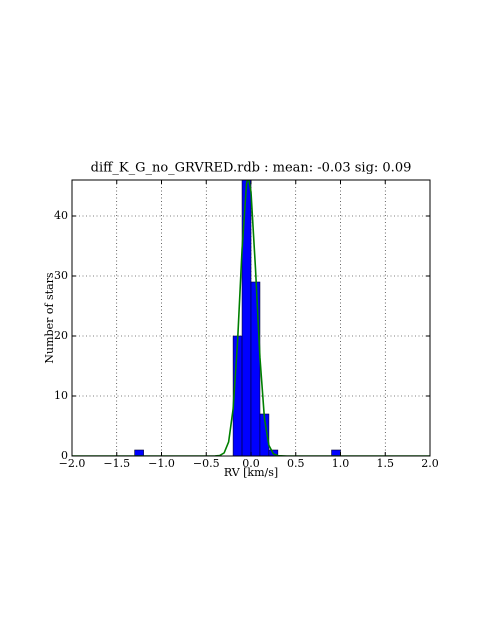  What do you see at coordinates (251, 463) in the screenshot?
I see `x-tick-label: 0.0` at bounding box center [251, 463].